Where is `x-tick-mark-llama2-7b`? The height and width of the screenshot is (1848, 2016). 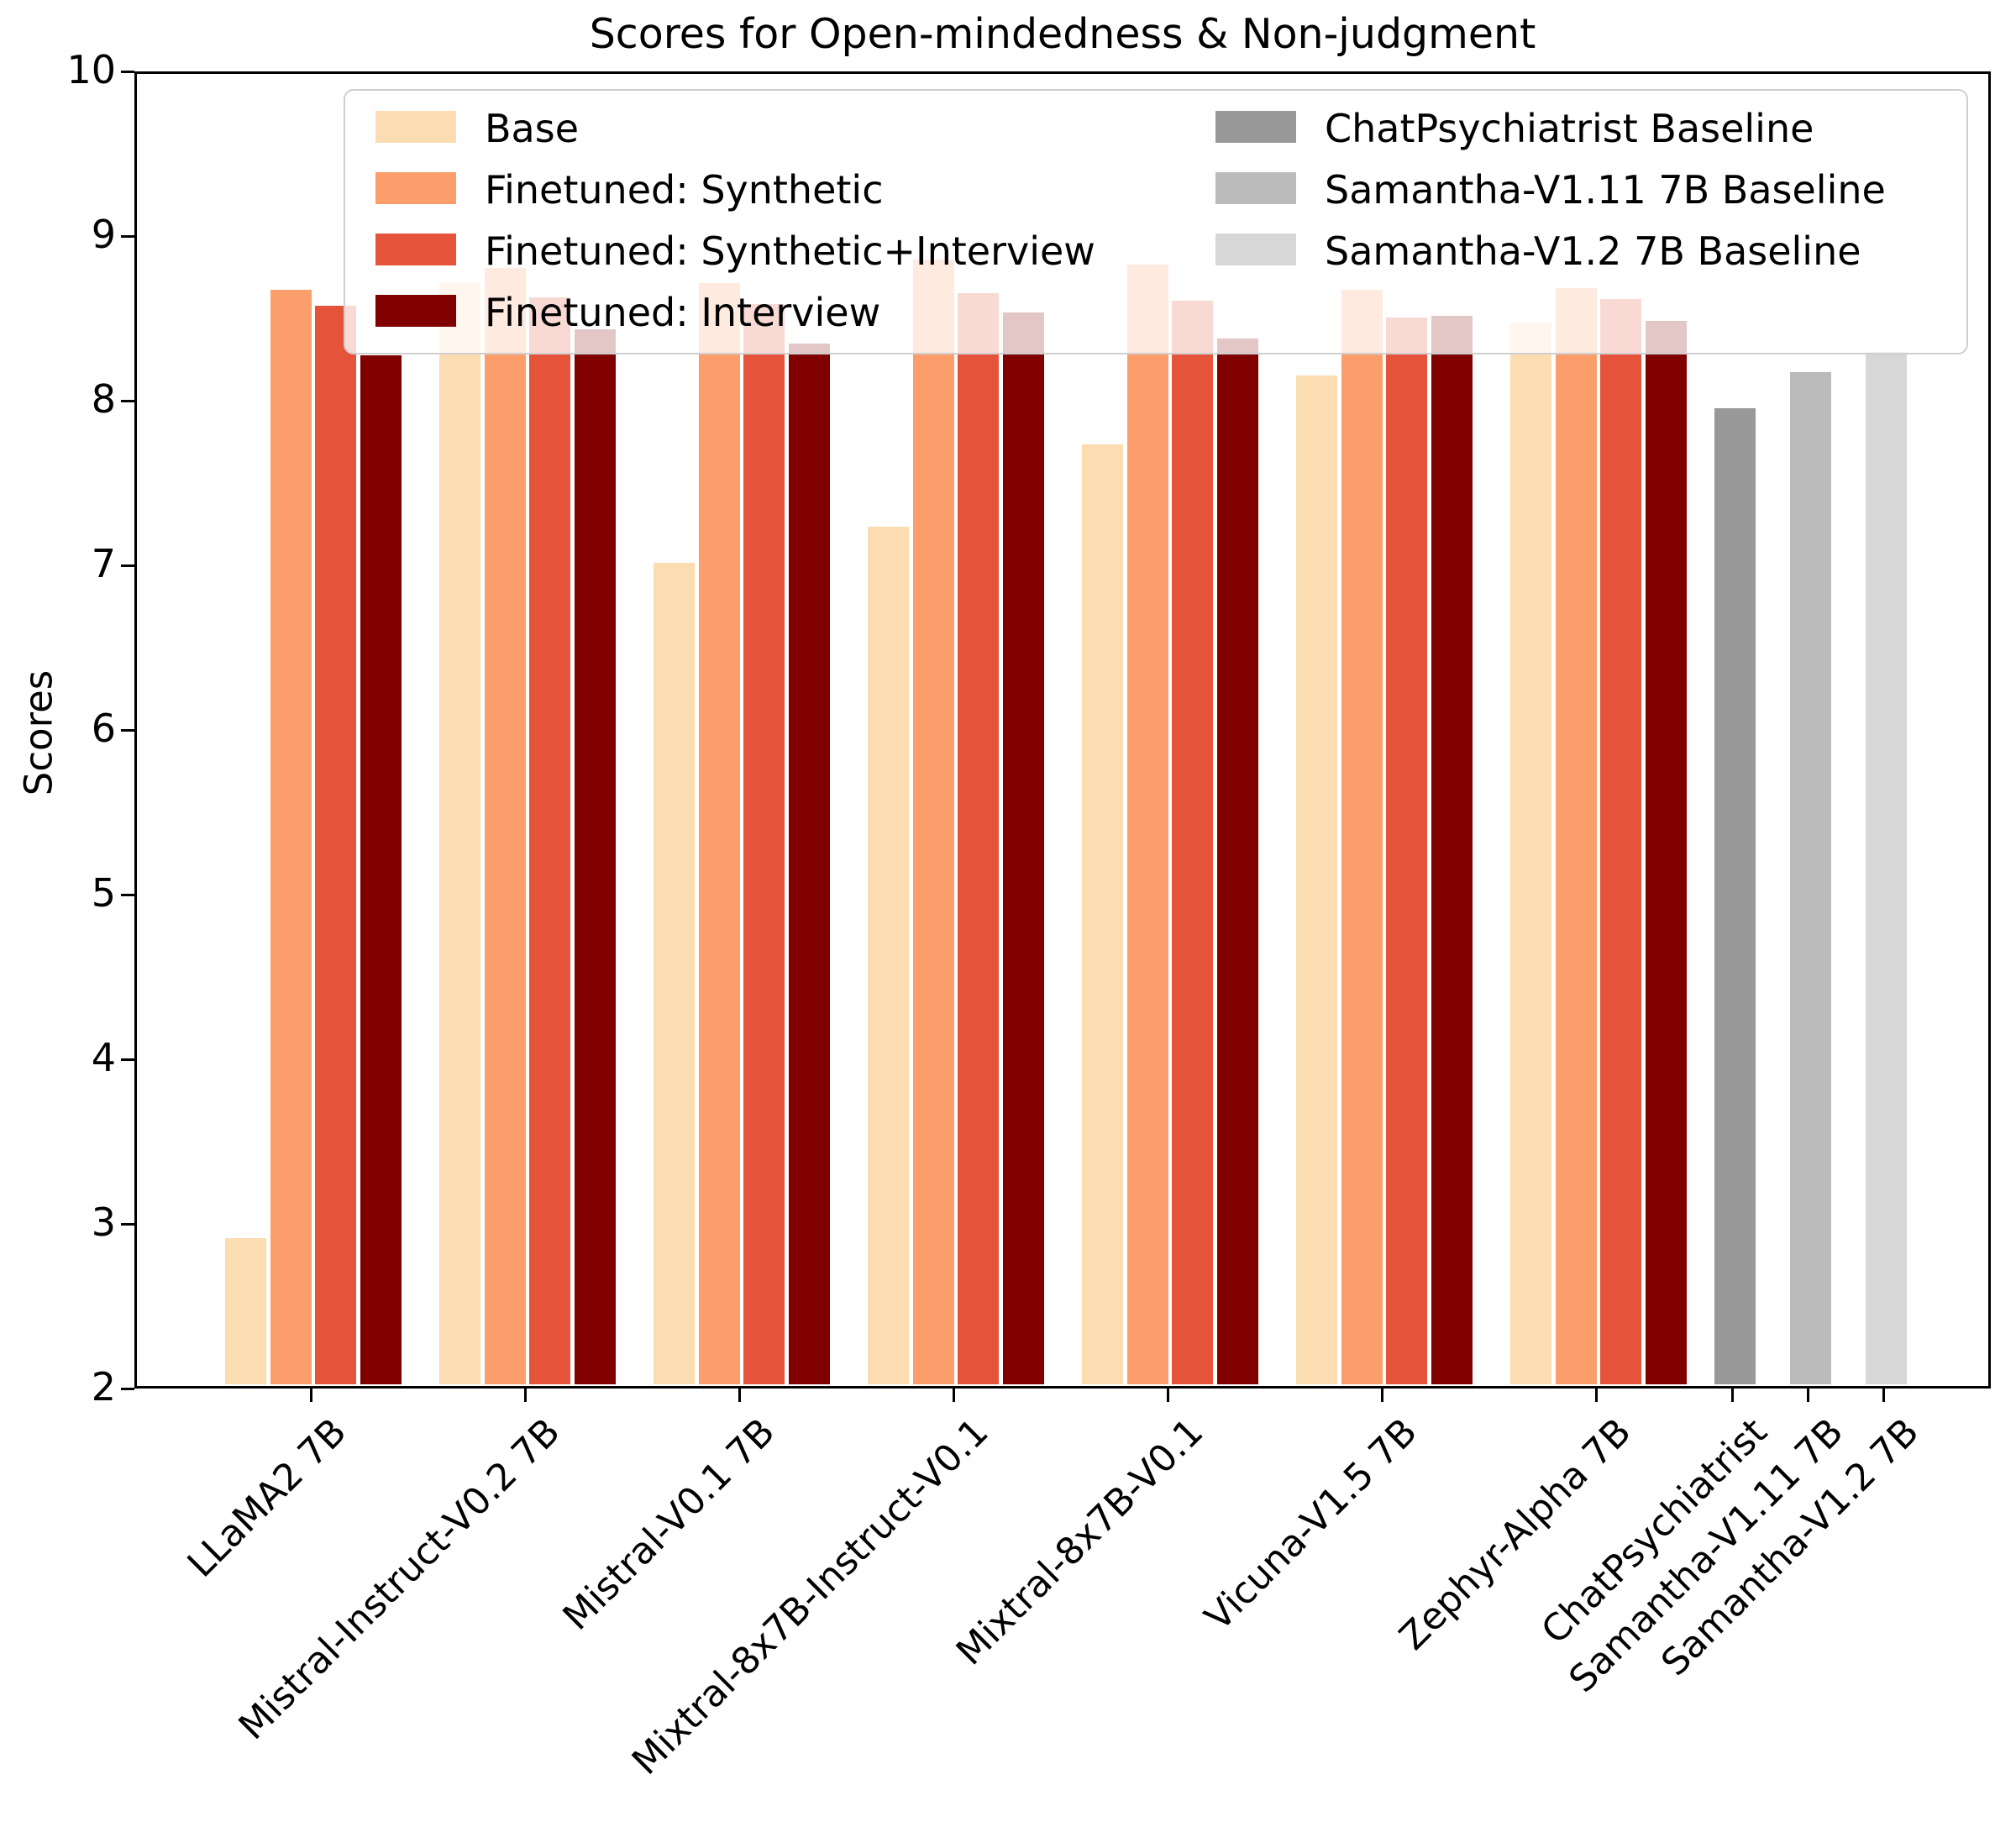
x-tick-mark-llama2-7b is located at coordinates (311, 1395).